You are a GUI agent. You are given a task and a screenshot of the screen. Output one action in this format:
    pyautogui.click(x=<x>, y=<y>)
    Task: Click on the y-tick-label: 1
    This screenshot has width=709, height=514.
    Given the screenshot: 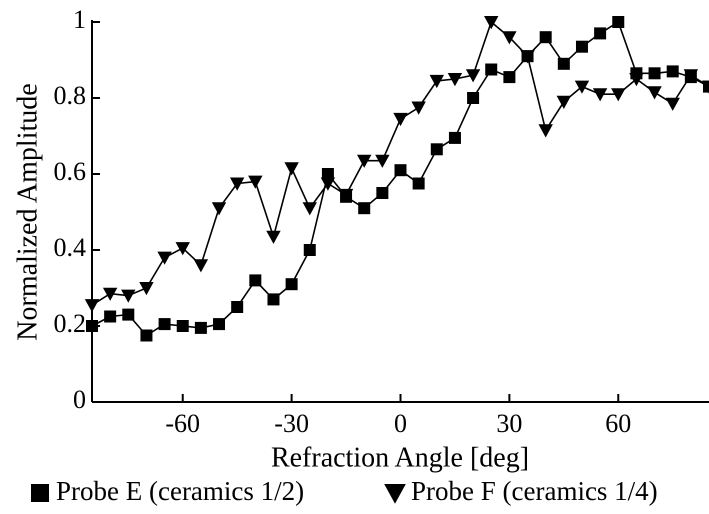 What is the action you would take?
    pyautogui.click(x=79, y=19)
    